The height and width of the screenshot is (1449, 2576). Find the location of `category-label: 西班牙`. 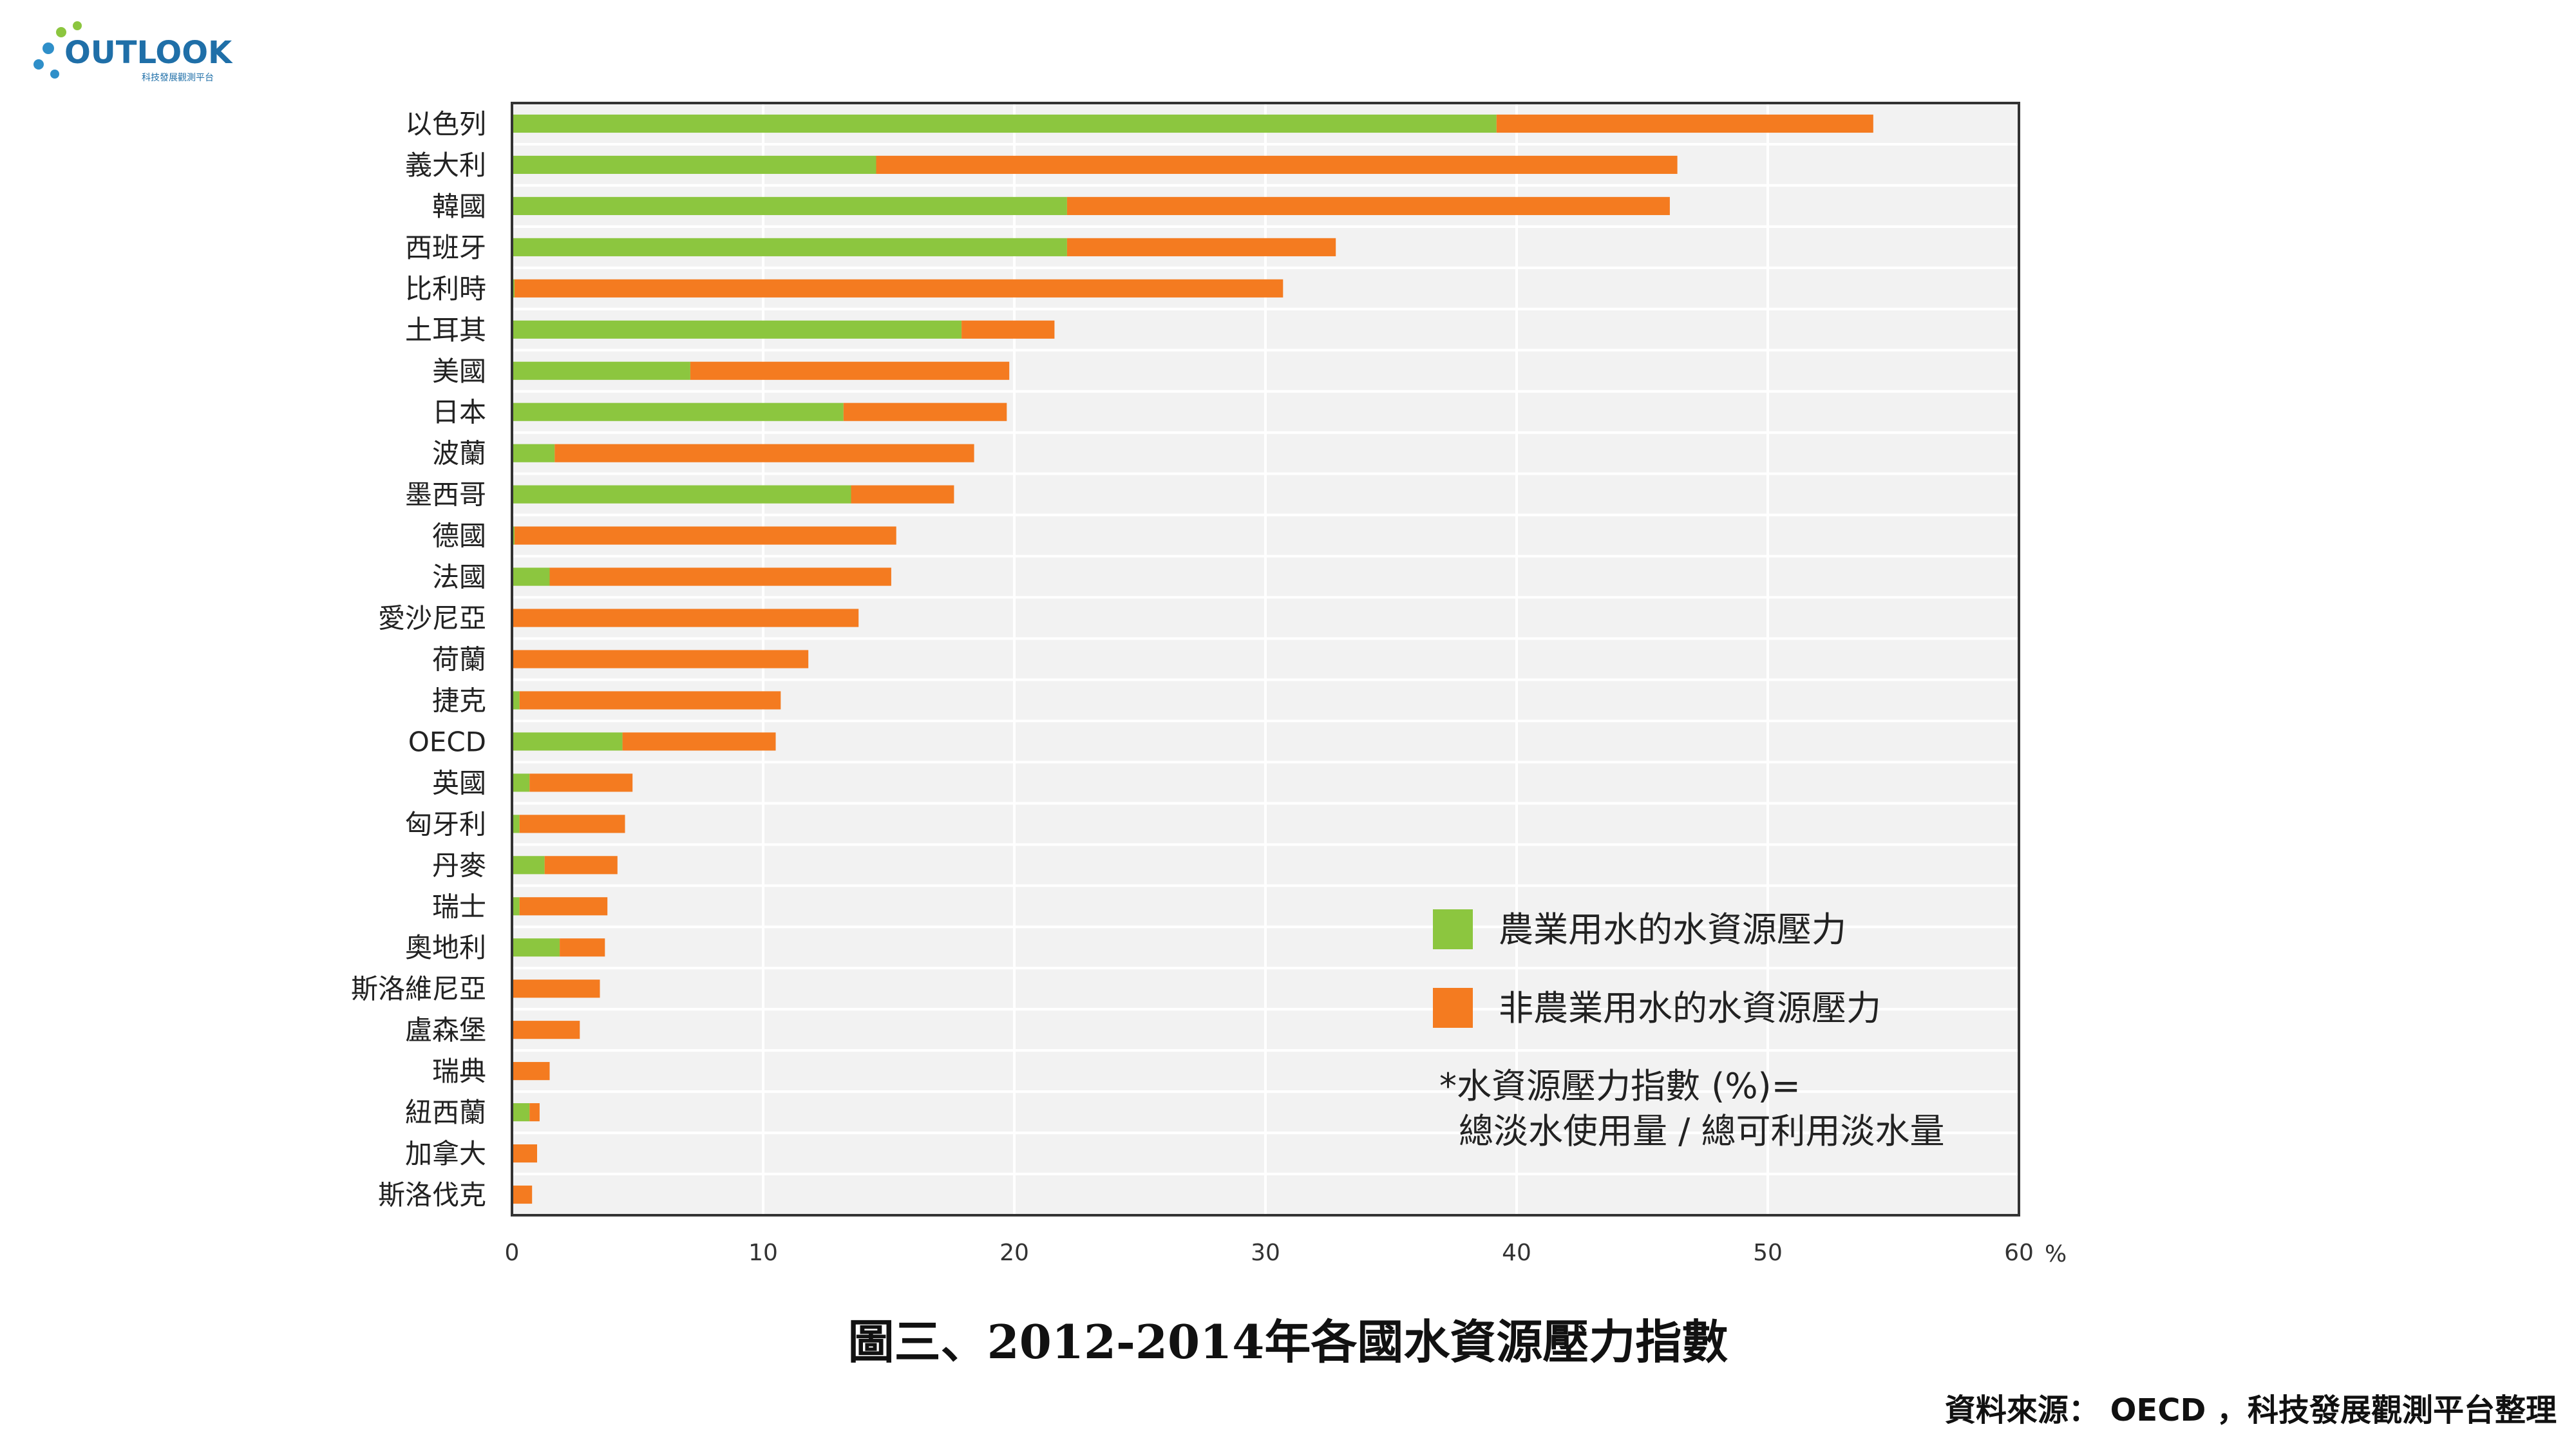

category-label: 西班牙 is located at coordinates (446, 248).